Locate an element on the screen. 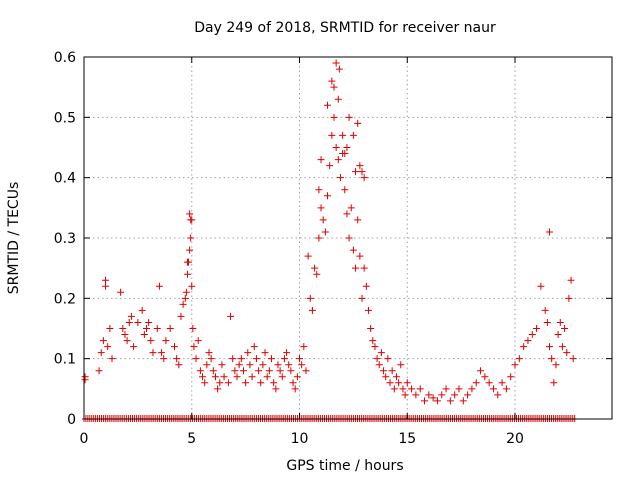 Image resolution: width=640 pixels, height=480 pixels. x-tick-label: 0 is located at coordinates (84, 439).